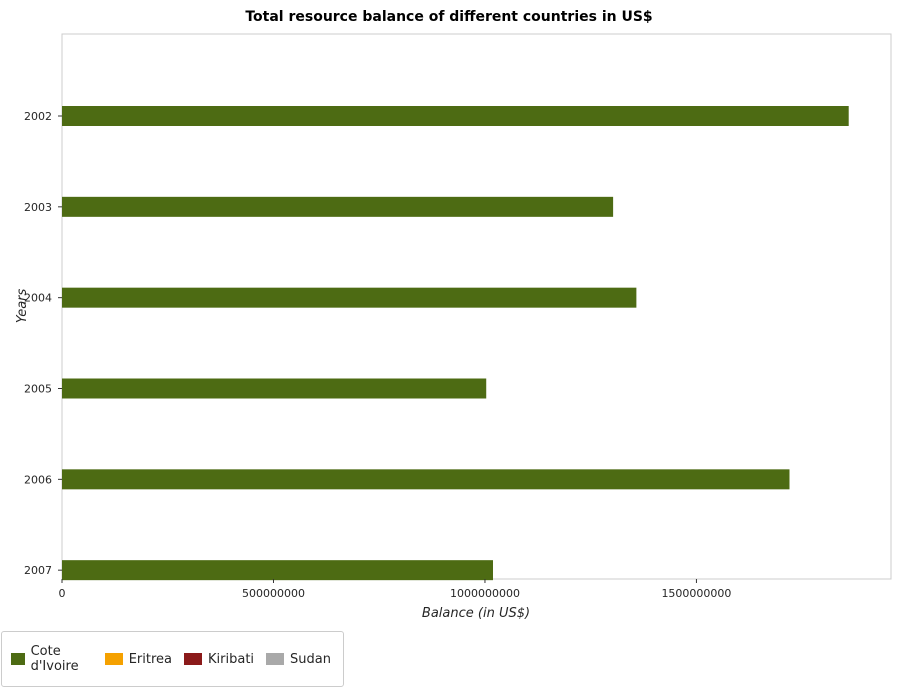 This screenshot has height=700, width=898. What do you see at coordinates (310, 659) in the screenshot?
I see `legend-label: Sudan` at bounding box center [310, 659].